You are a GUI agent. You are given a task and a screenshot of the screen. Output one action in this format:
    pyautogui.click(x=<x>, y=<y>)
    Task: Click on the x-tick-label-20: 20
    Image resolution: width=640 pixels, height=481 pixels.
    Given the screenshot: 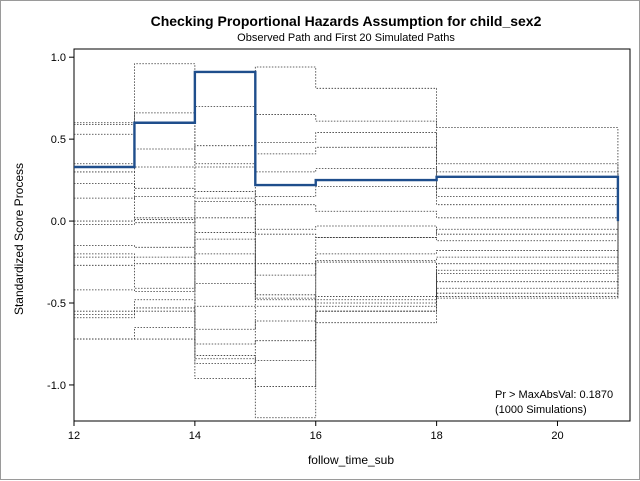 What is the action you would take?
    pyautogui.click(x=557, y=436)
    